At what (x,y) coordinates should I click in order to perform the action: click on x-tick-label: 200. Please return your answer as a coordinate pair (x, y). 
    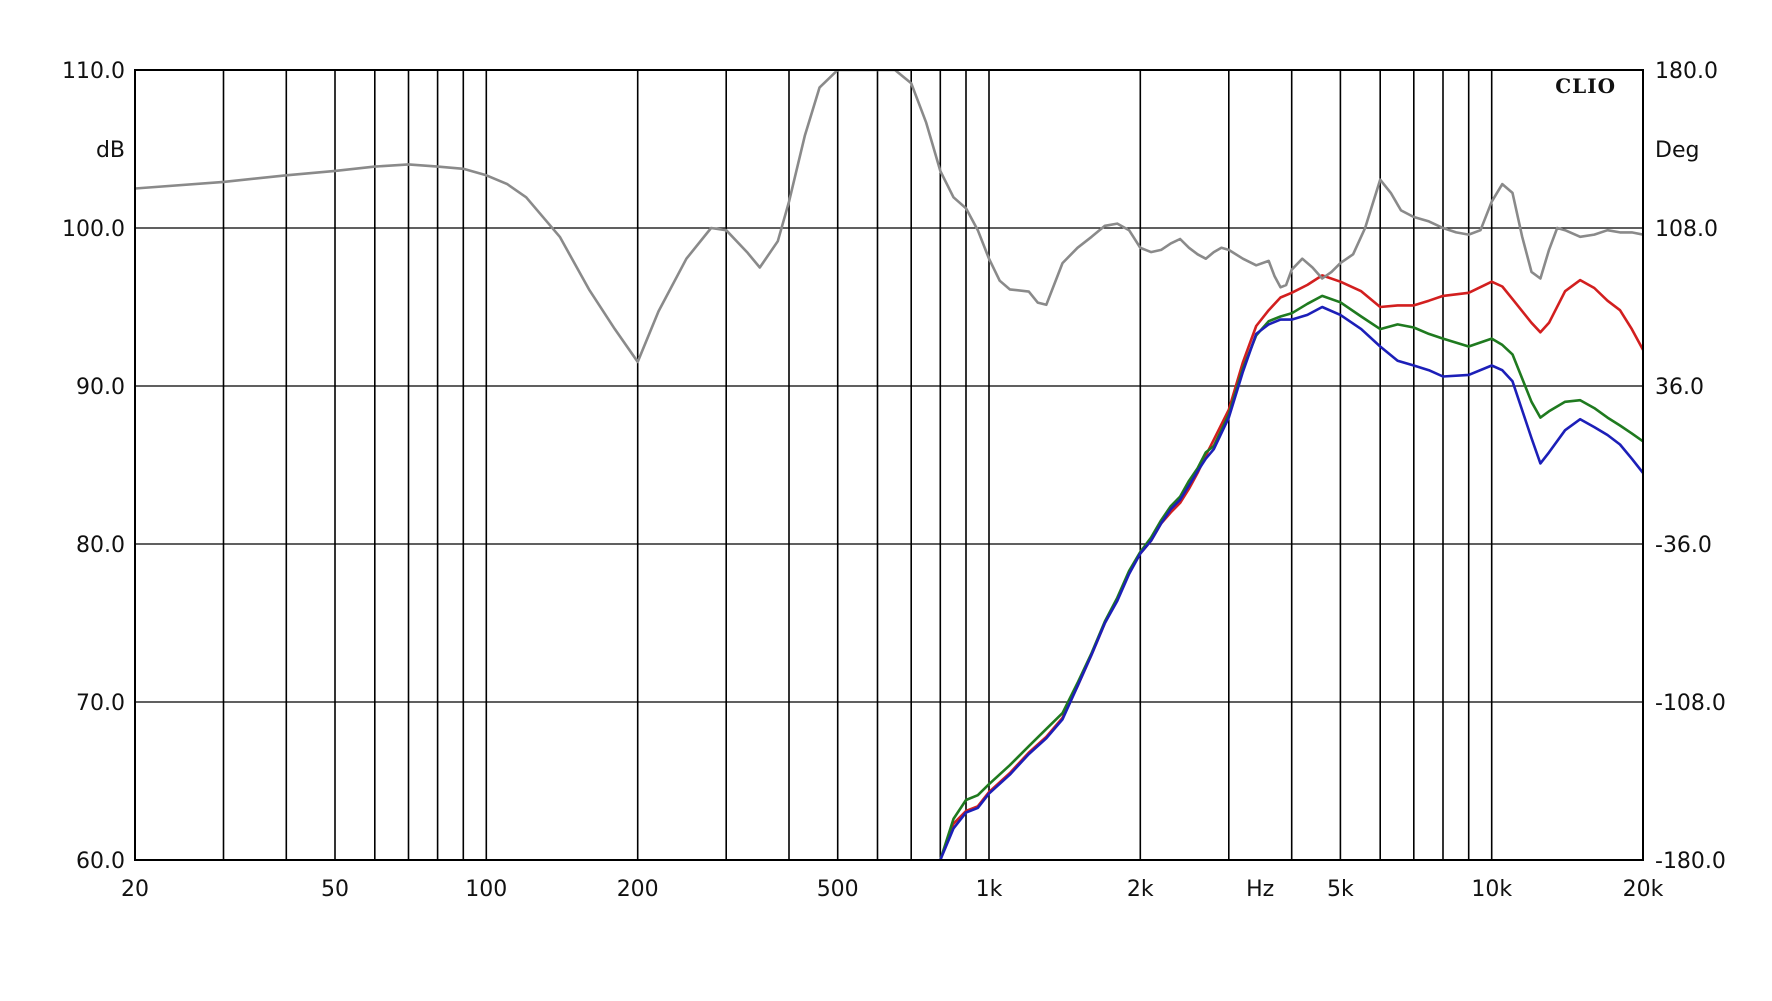
    Looking at the image, I should click on (638, 889).